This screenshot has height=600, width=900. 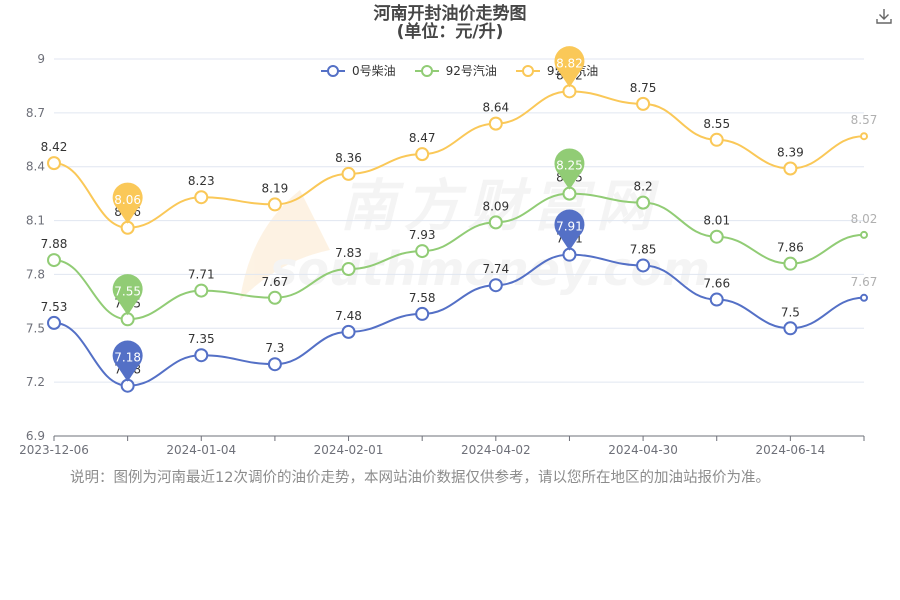 I want to click on data-label: 8.47, so click(x=422, y=138).